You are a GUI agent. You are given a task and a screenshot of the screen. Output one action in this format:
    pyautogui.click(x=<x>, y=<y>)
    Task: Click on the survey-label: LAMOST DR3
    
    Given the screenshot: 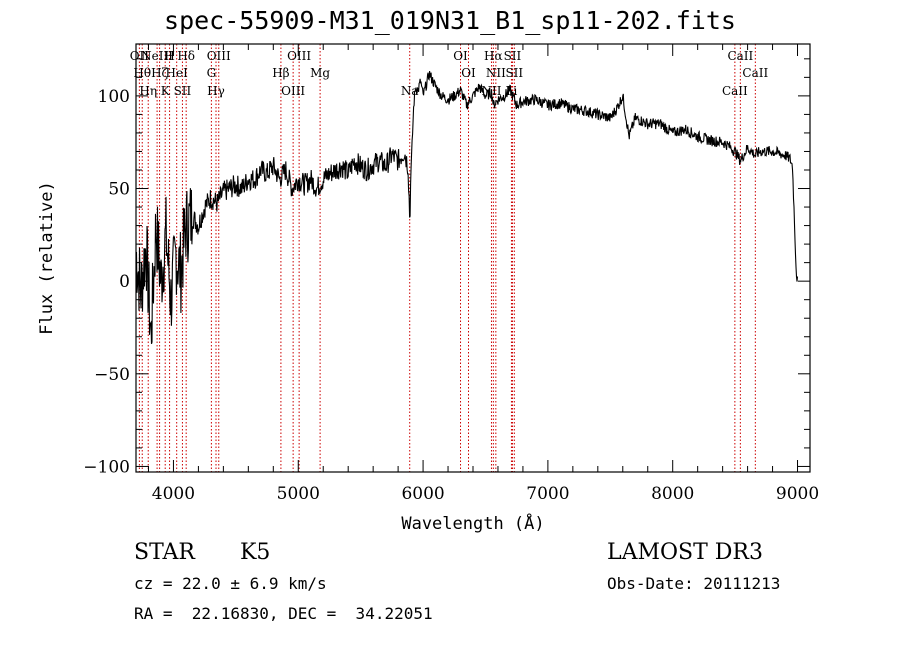 What is the action you would take?
    pyautogui.click(x=685, y=552)
    